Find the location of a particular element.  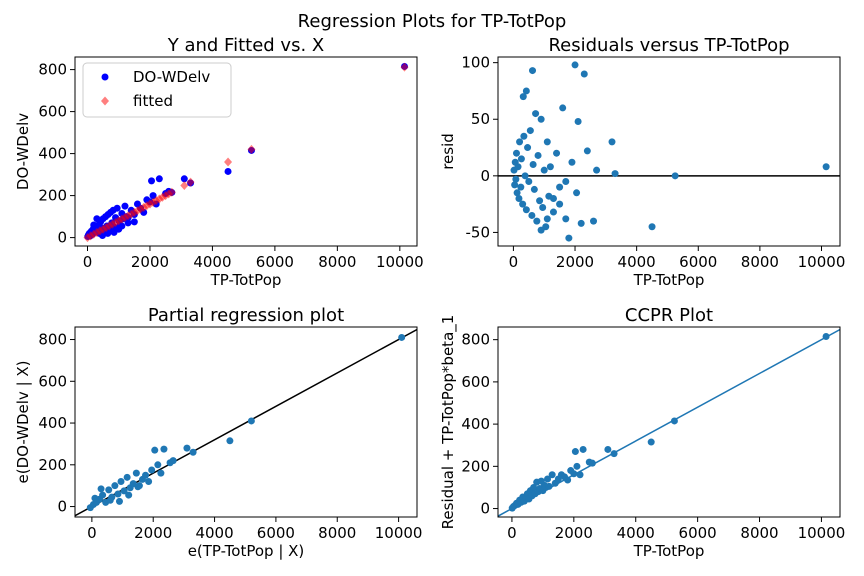

x-tick-label: 10000 is located at coordinates (822, 533).